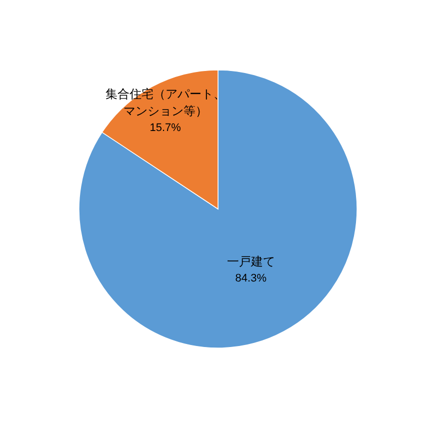  I want to click on slice-label: 一戸建て, so click(250, 261).